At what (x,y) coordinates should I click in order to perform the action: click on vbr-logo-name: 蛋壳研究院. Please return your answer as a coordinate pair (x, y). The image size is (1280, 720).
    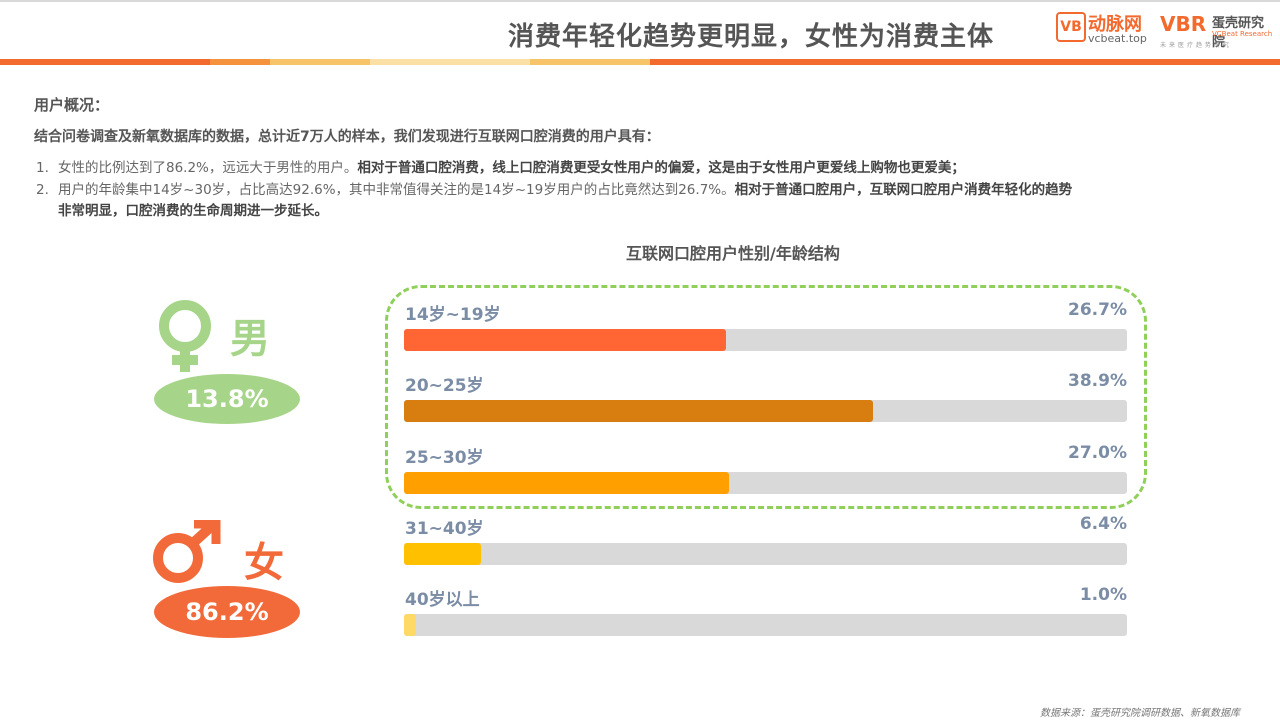
    Looking at the image, I should click on (1238, 33).